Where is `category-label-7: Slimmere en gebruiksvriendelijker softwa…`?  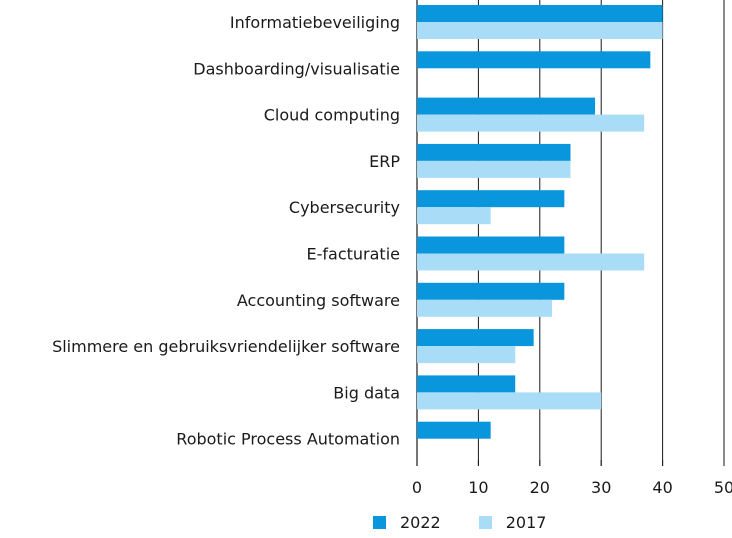
category-label-7: Slimmere en gebruiksvriendelijker softwa… is located at coordinates (226, 346).